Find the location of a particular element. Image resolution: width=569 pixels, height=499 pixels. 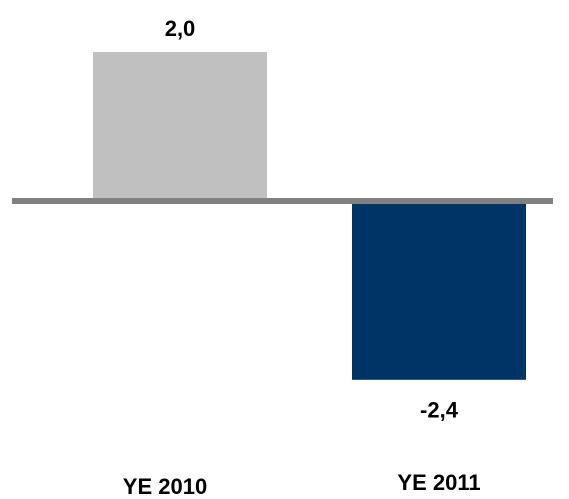

zero-line is located at coordinates (282, 201).